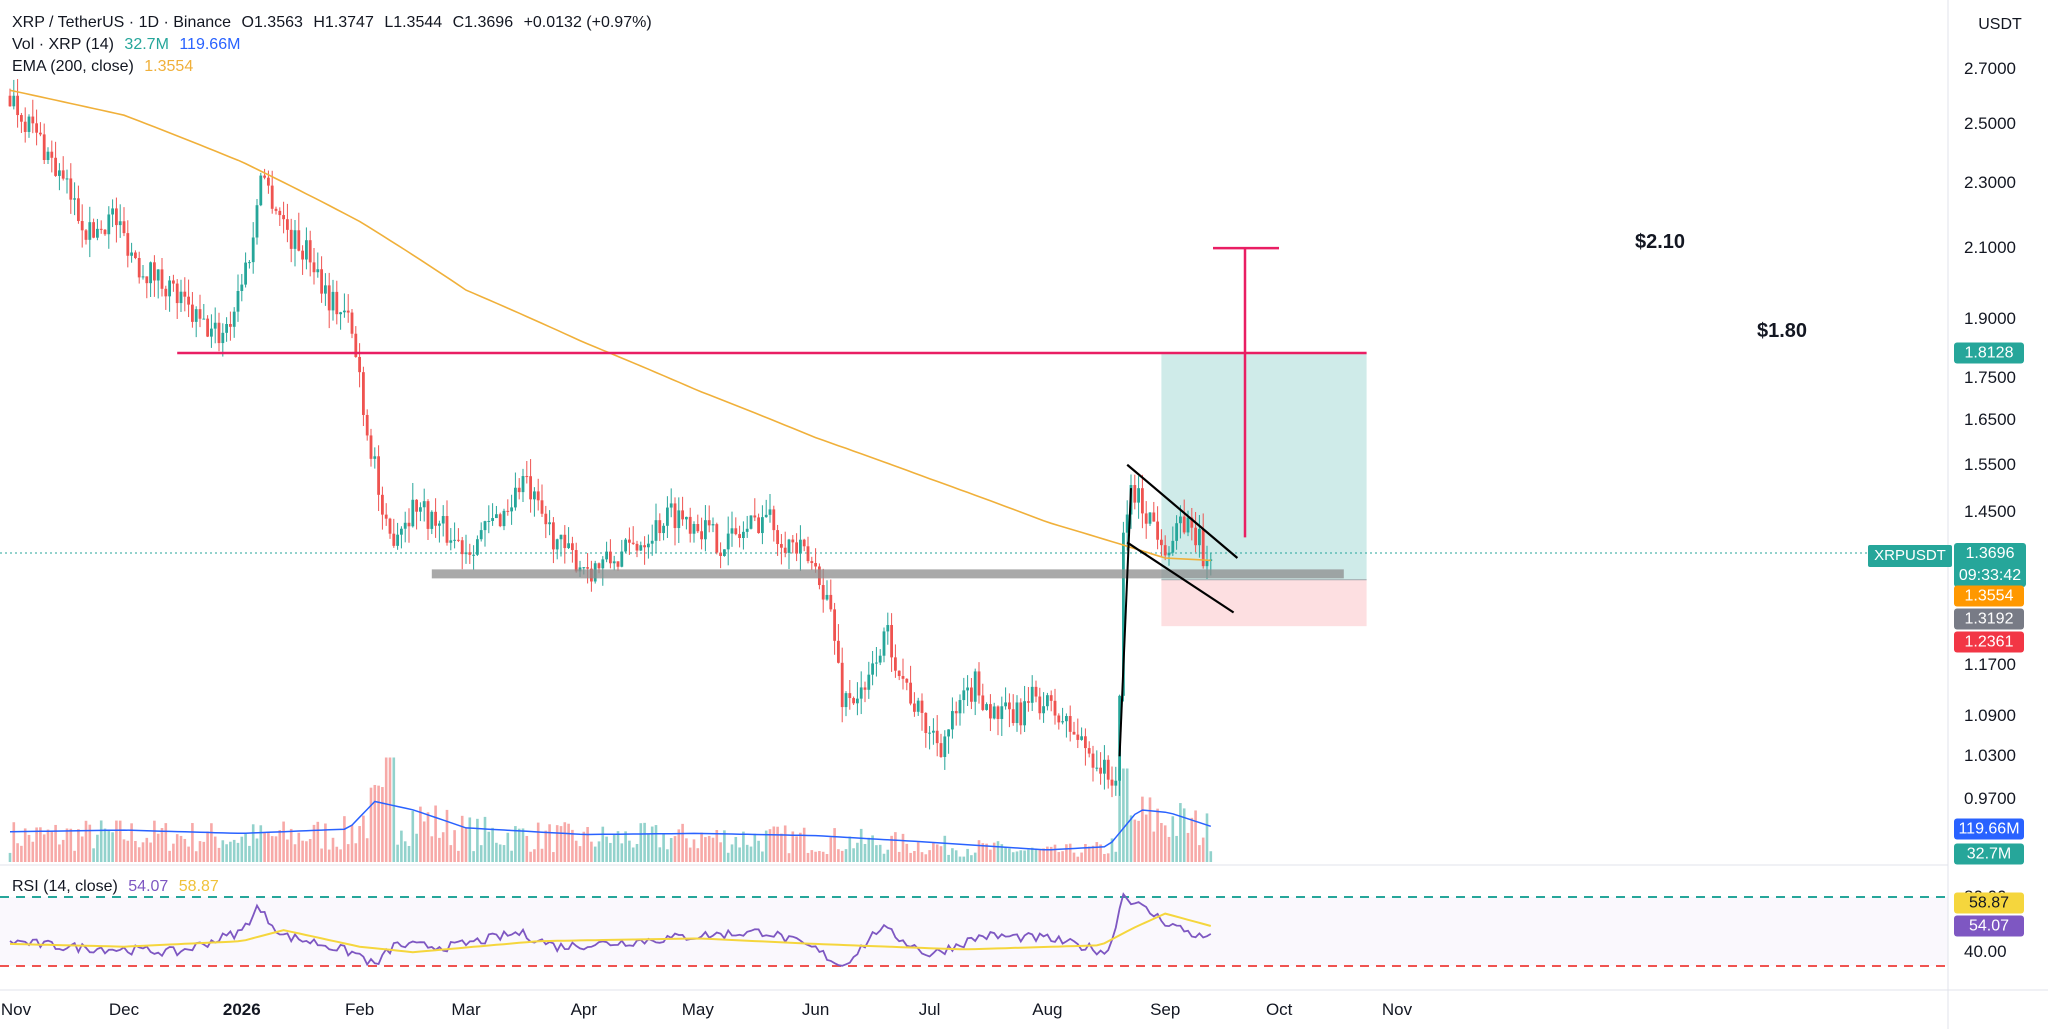  What do you see at coordinates (815, 1009) in the screenshot?
I see `time-tick-label: Jun` at bounding box center [815, 1009].